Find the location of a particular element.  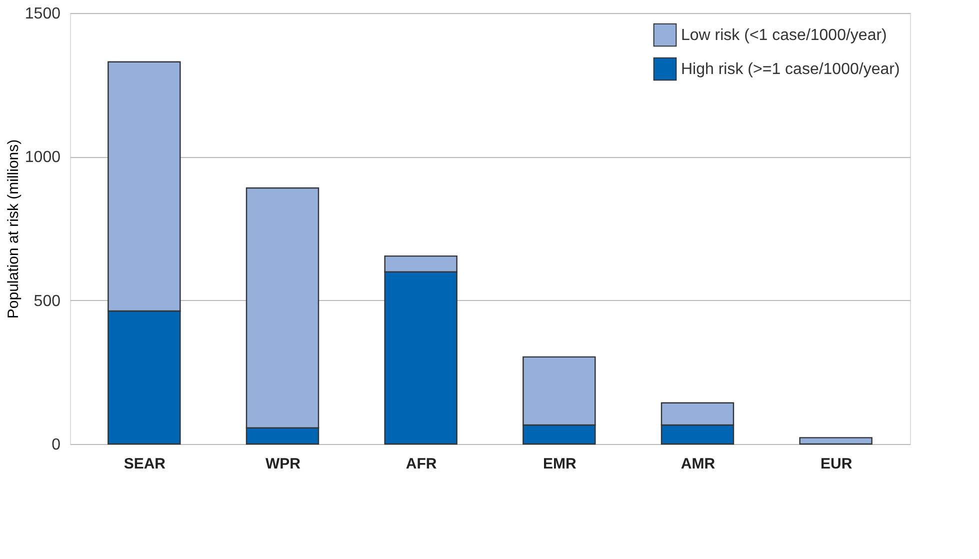

x-tick-label: AMR is located at coordinates (698, 464).